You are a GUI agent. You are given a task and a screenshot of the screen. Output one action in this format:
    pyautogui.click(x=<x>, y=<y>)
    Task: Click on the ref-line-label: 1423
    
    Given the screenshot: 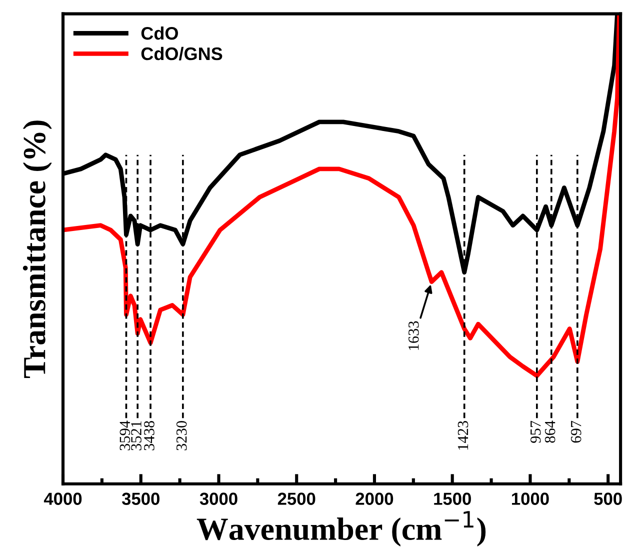 What is the action you would take?
    pyautogui.click(x=463, y=435)
    